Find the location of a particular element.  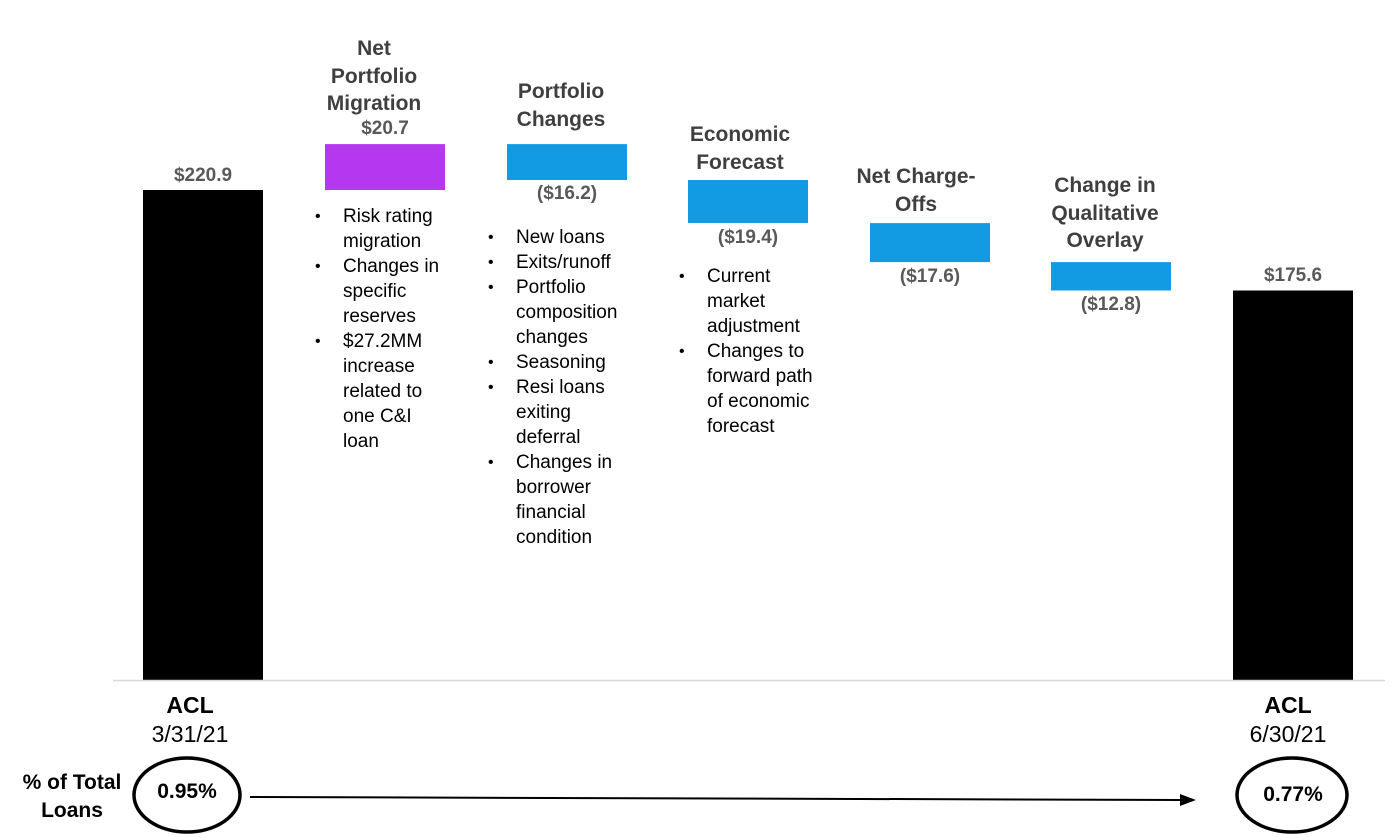

acl-end-title: ACL is located at coordinates (1288, 705).